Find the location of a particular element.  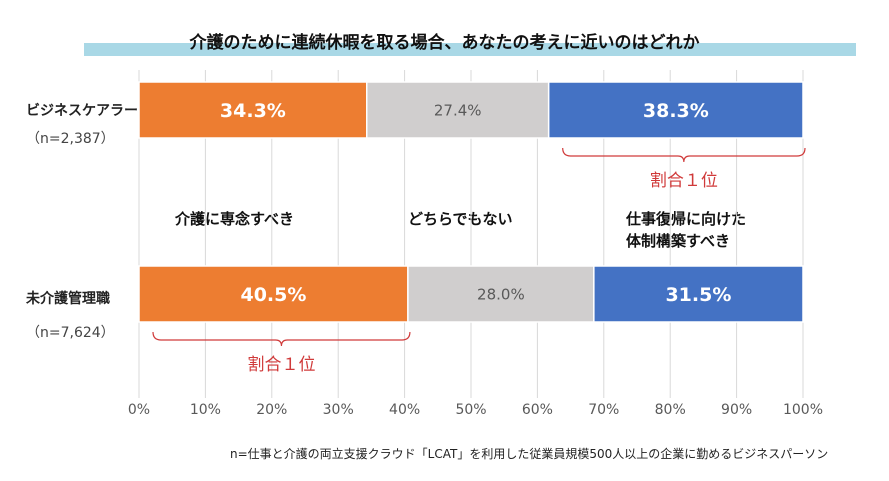

legend-build-line2: 体制構築すべき is located at coordinates (678, 241).